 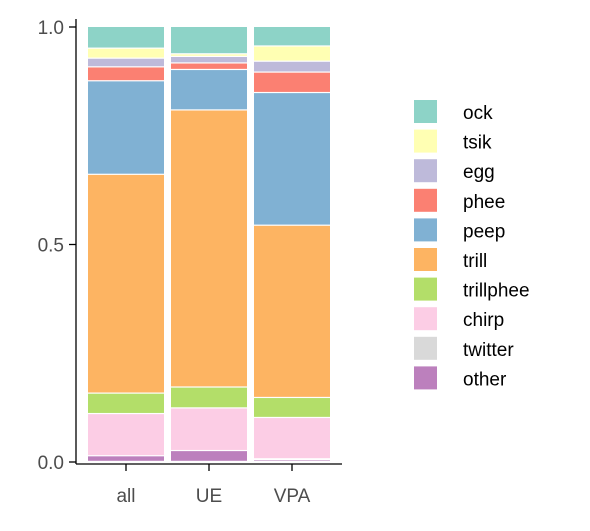 What do you see at coordinates (292, 496) in the screenshot?
I see `x-tick-label: VPA` at bounding box center [292, 496].